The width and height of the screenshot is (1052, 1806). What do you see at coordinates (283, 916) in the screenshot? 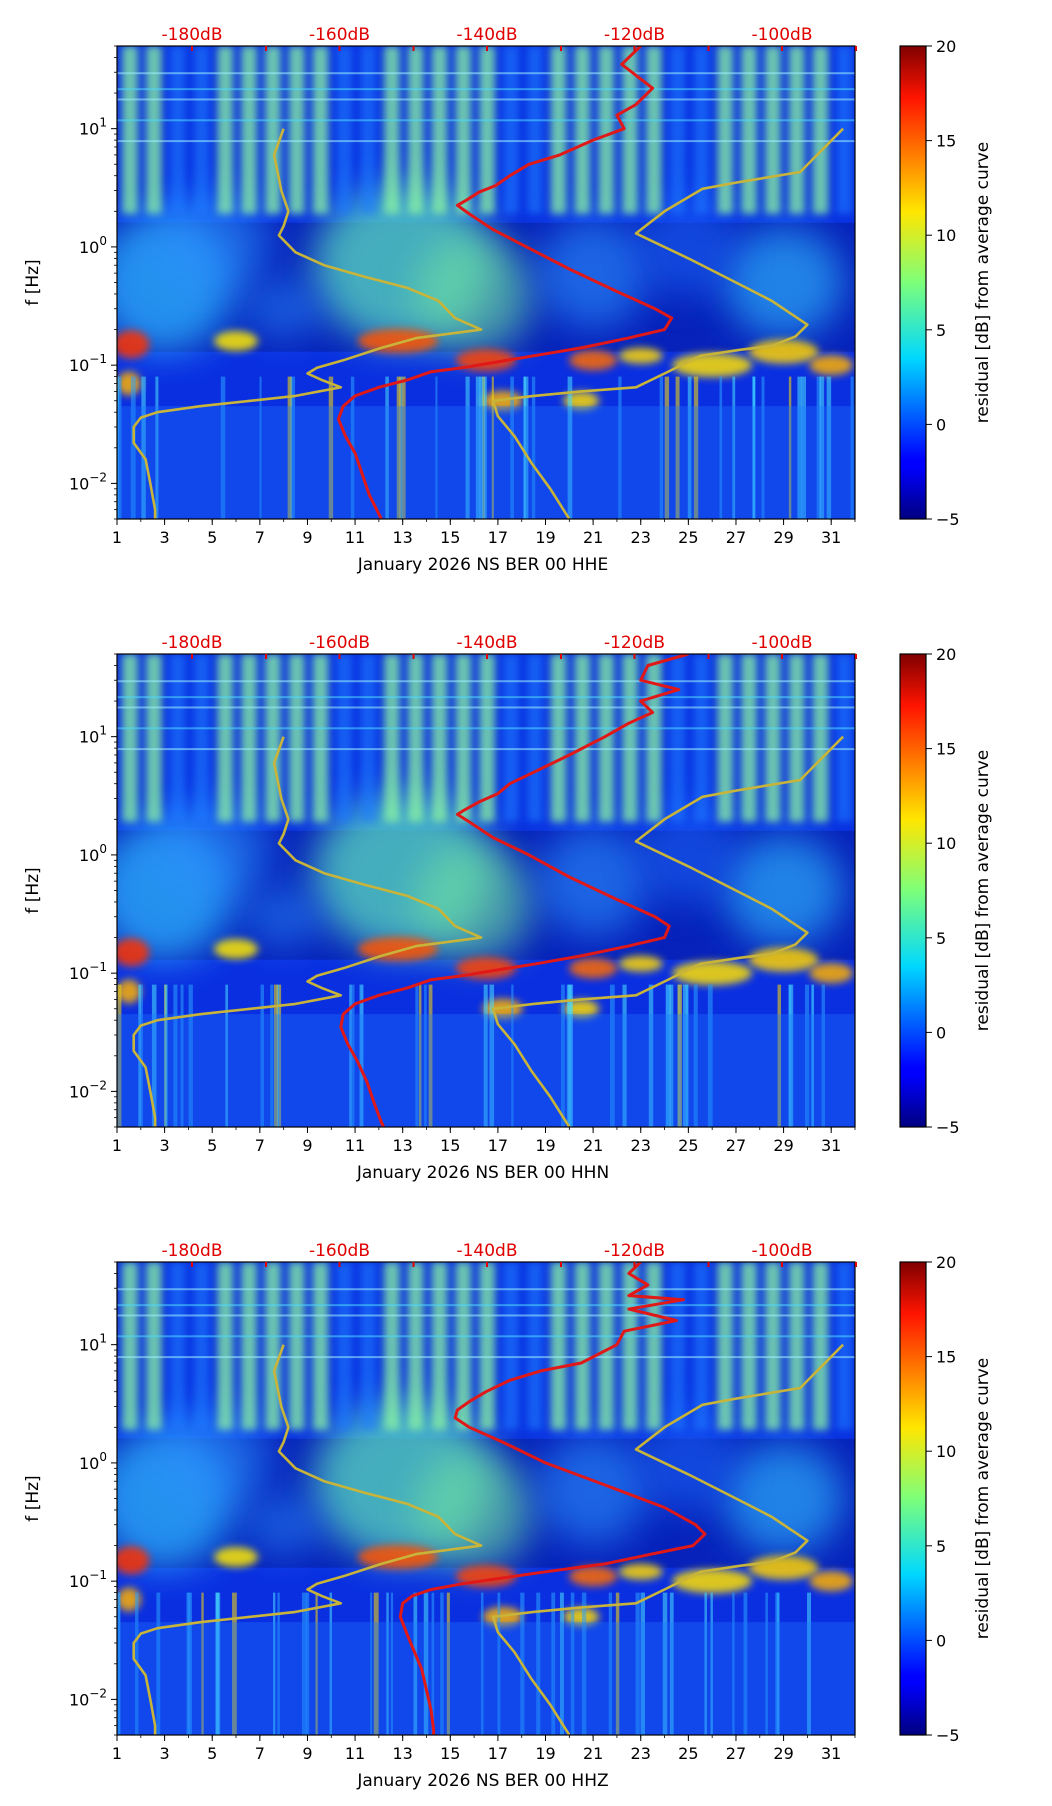
I see `noise-blob` at bounding box center [283, 916].